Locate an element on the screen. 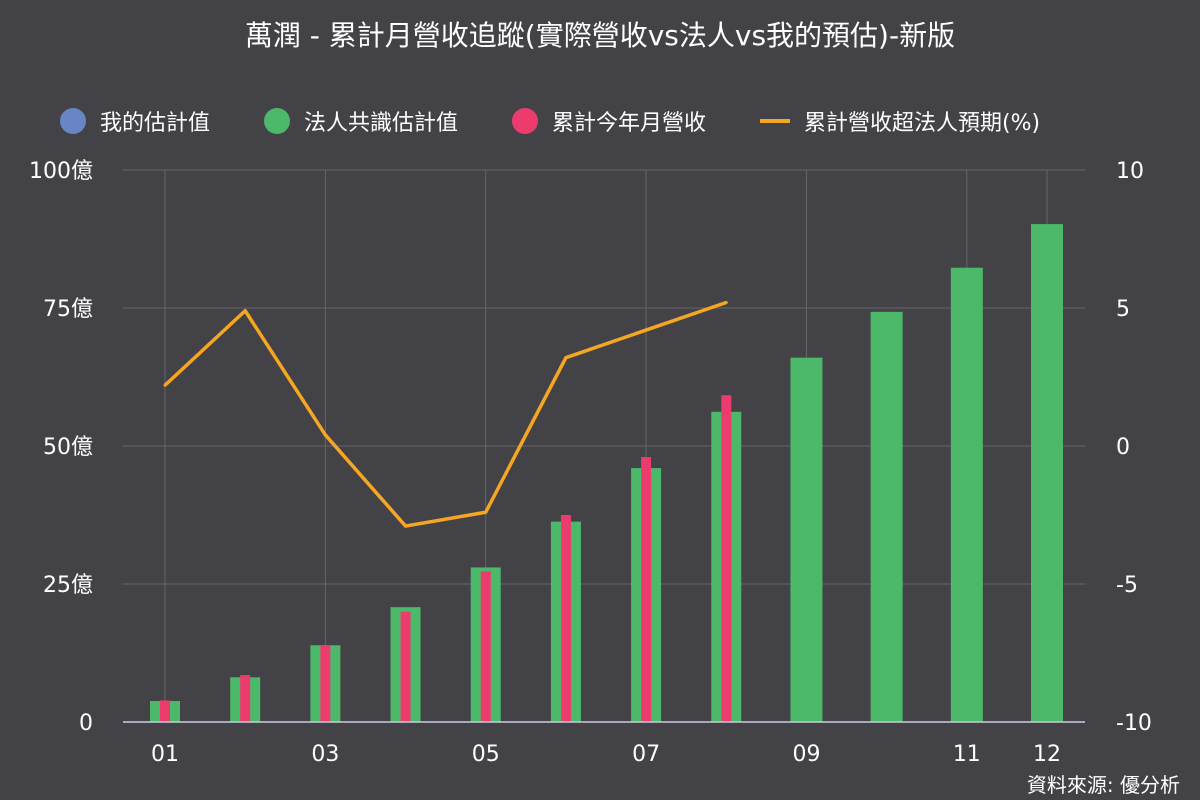 Image resolution: width=1200 pixels, height=800 pixels. x-tick-label: 03 is located at coordinates (325, 754).